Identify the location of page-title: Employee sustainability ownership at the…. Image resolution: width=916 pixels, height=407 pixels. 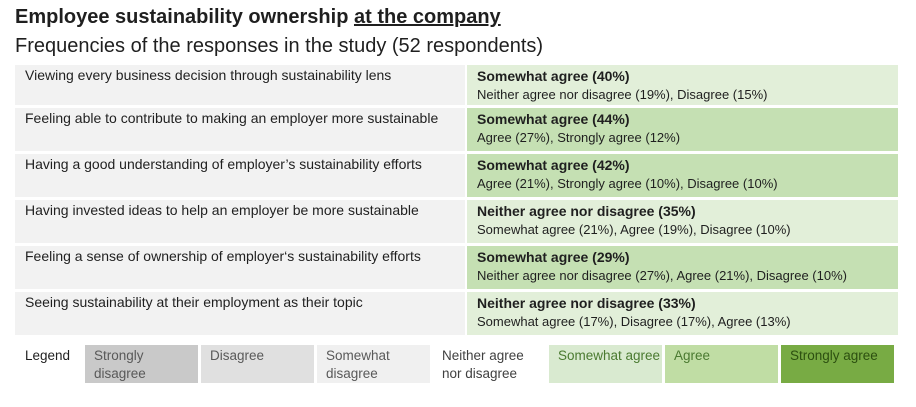
(258, 17).